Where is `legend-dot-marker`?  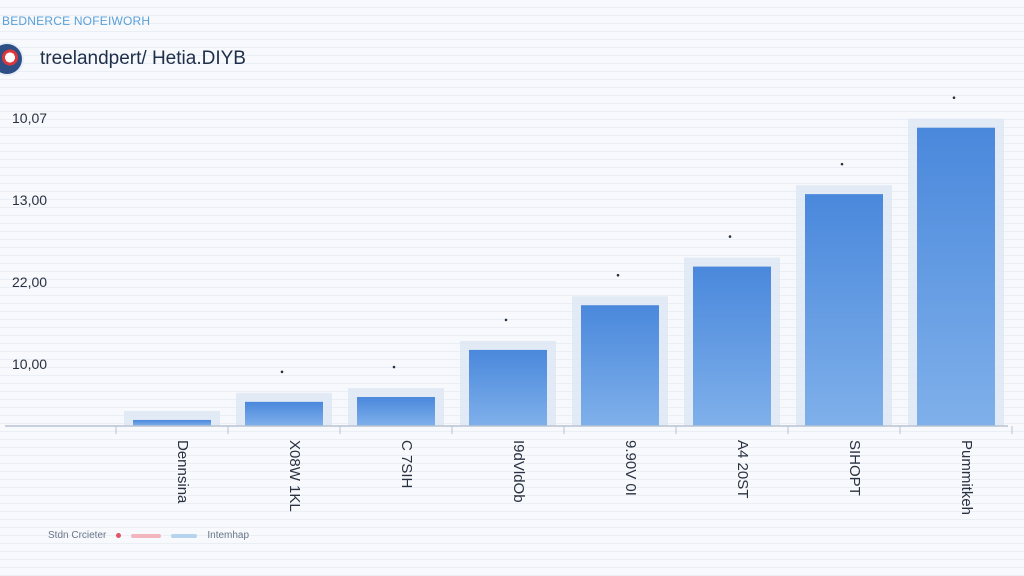
legend-dot-marker is located at coordinates (119, 535).